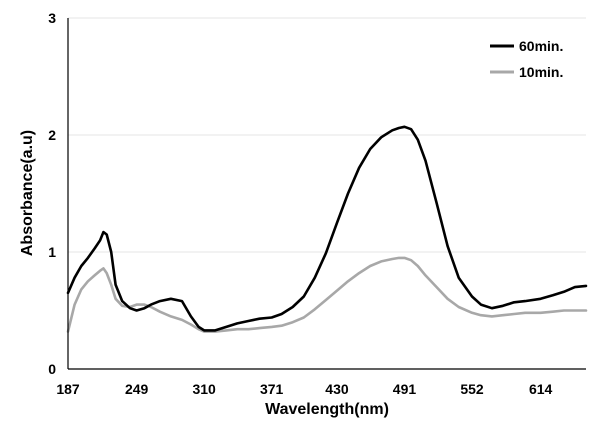 This screenshot has width=589, height=426. I want to click on y-tick-label: 2, so click(52, 135).